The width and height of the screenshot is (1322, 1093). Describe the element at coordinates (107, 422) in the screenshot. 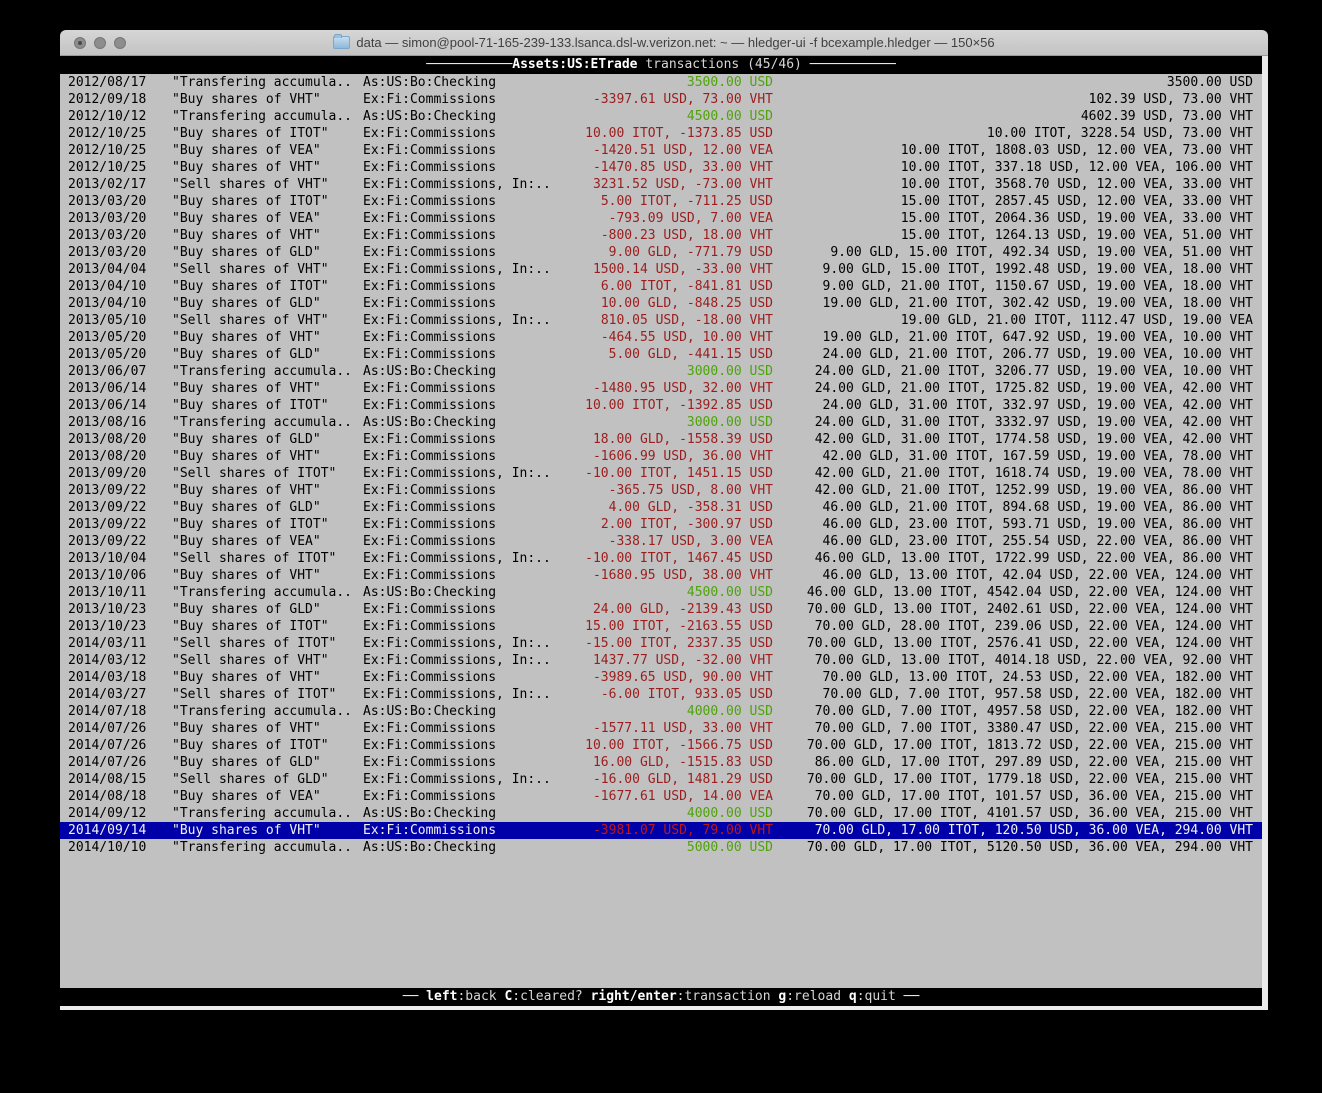

I see `transaction-date: 2013/08/16` at that location.